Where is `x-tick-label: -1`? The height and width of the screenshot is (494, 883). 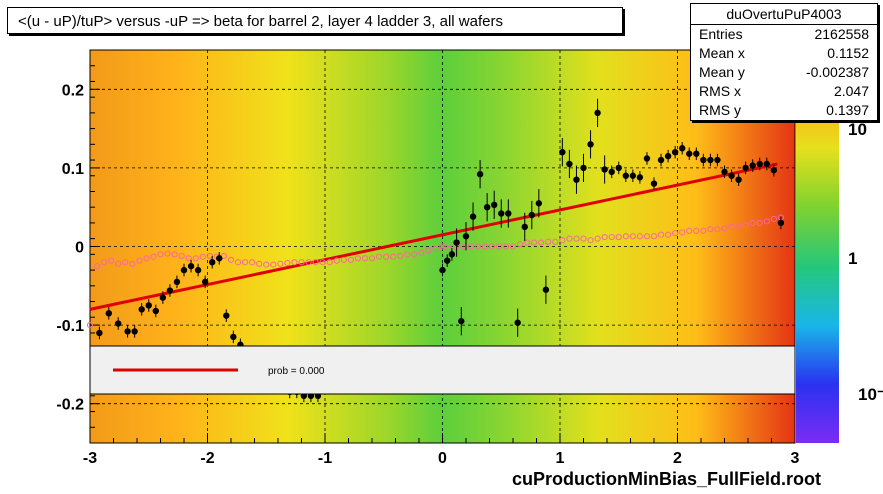 x-tick-label: -1 is located at coordinates (325, 458).